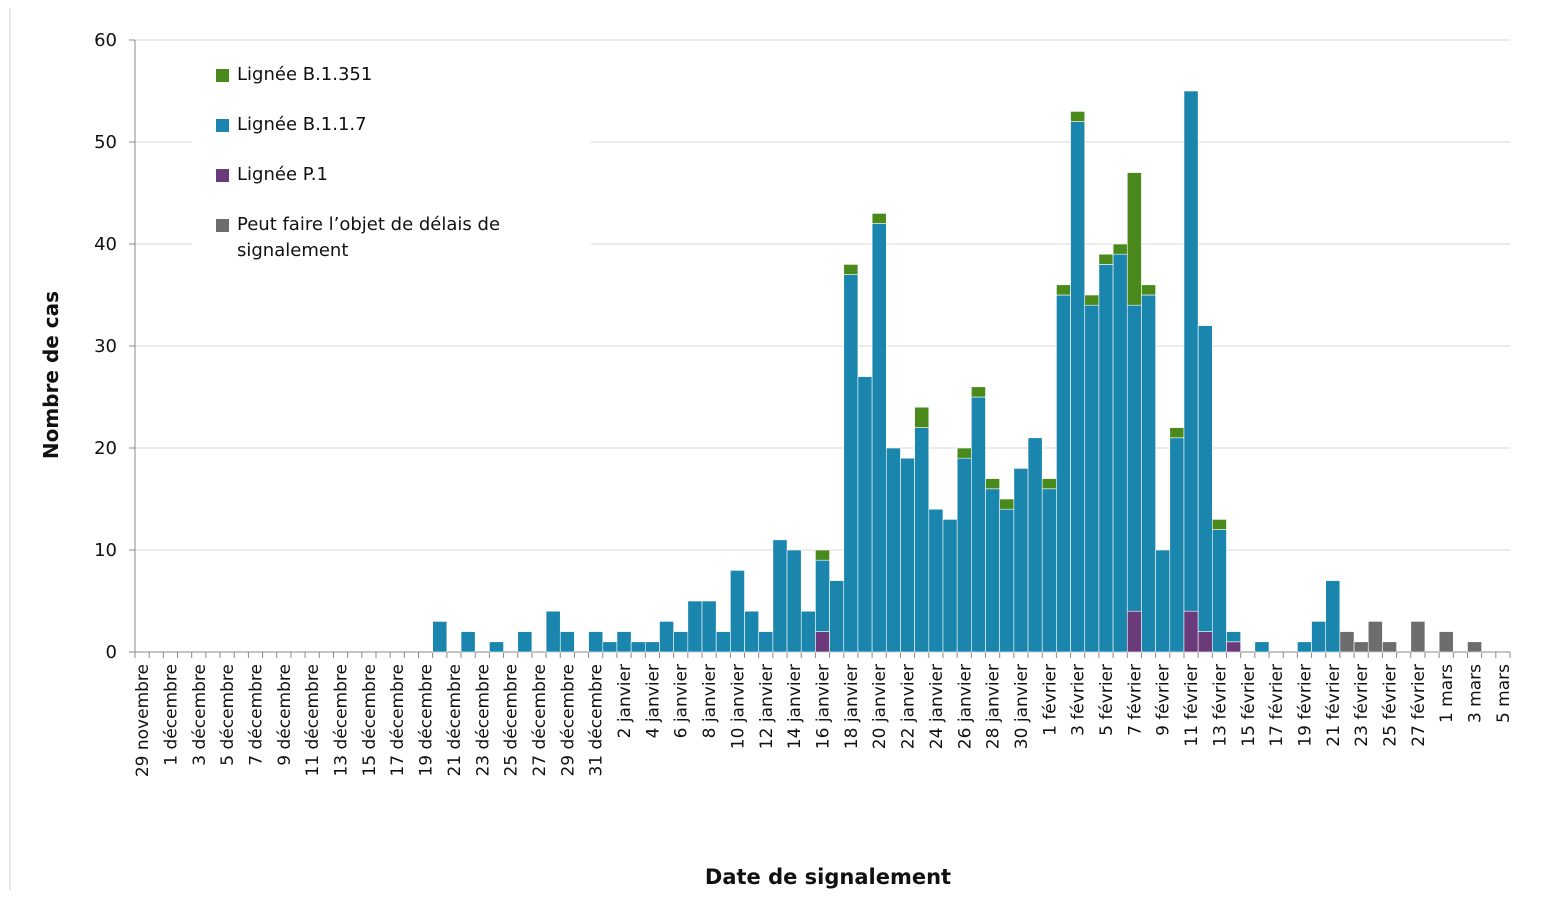  I want to click on y-tick-label: 60, so click(105, 40).